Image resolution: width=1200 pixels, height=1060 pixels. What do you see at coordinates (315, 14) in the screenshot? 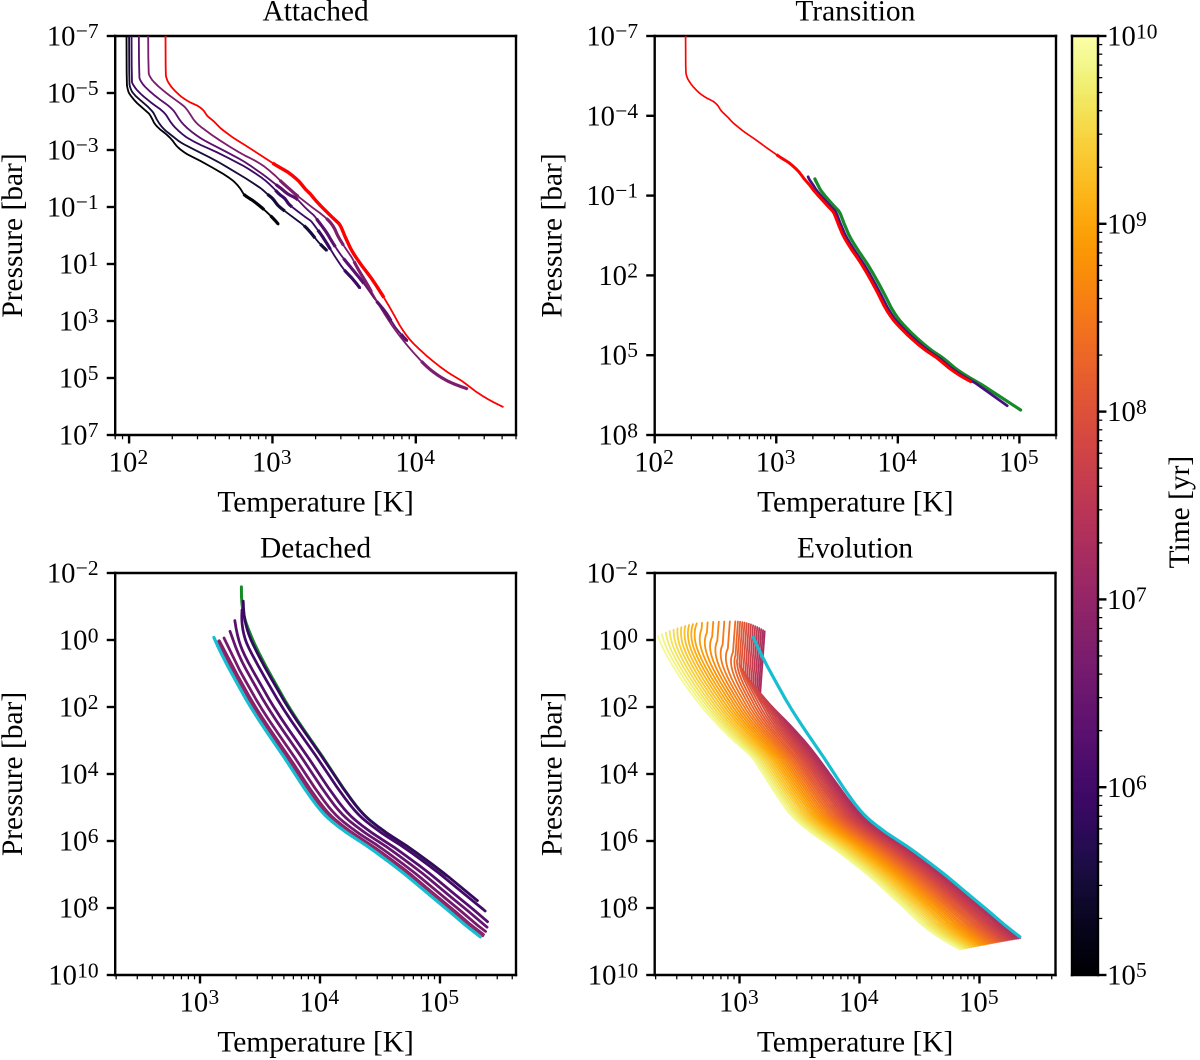
I see `svg-text: Attached` at bounding box center [315, 14].